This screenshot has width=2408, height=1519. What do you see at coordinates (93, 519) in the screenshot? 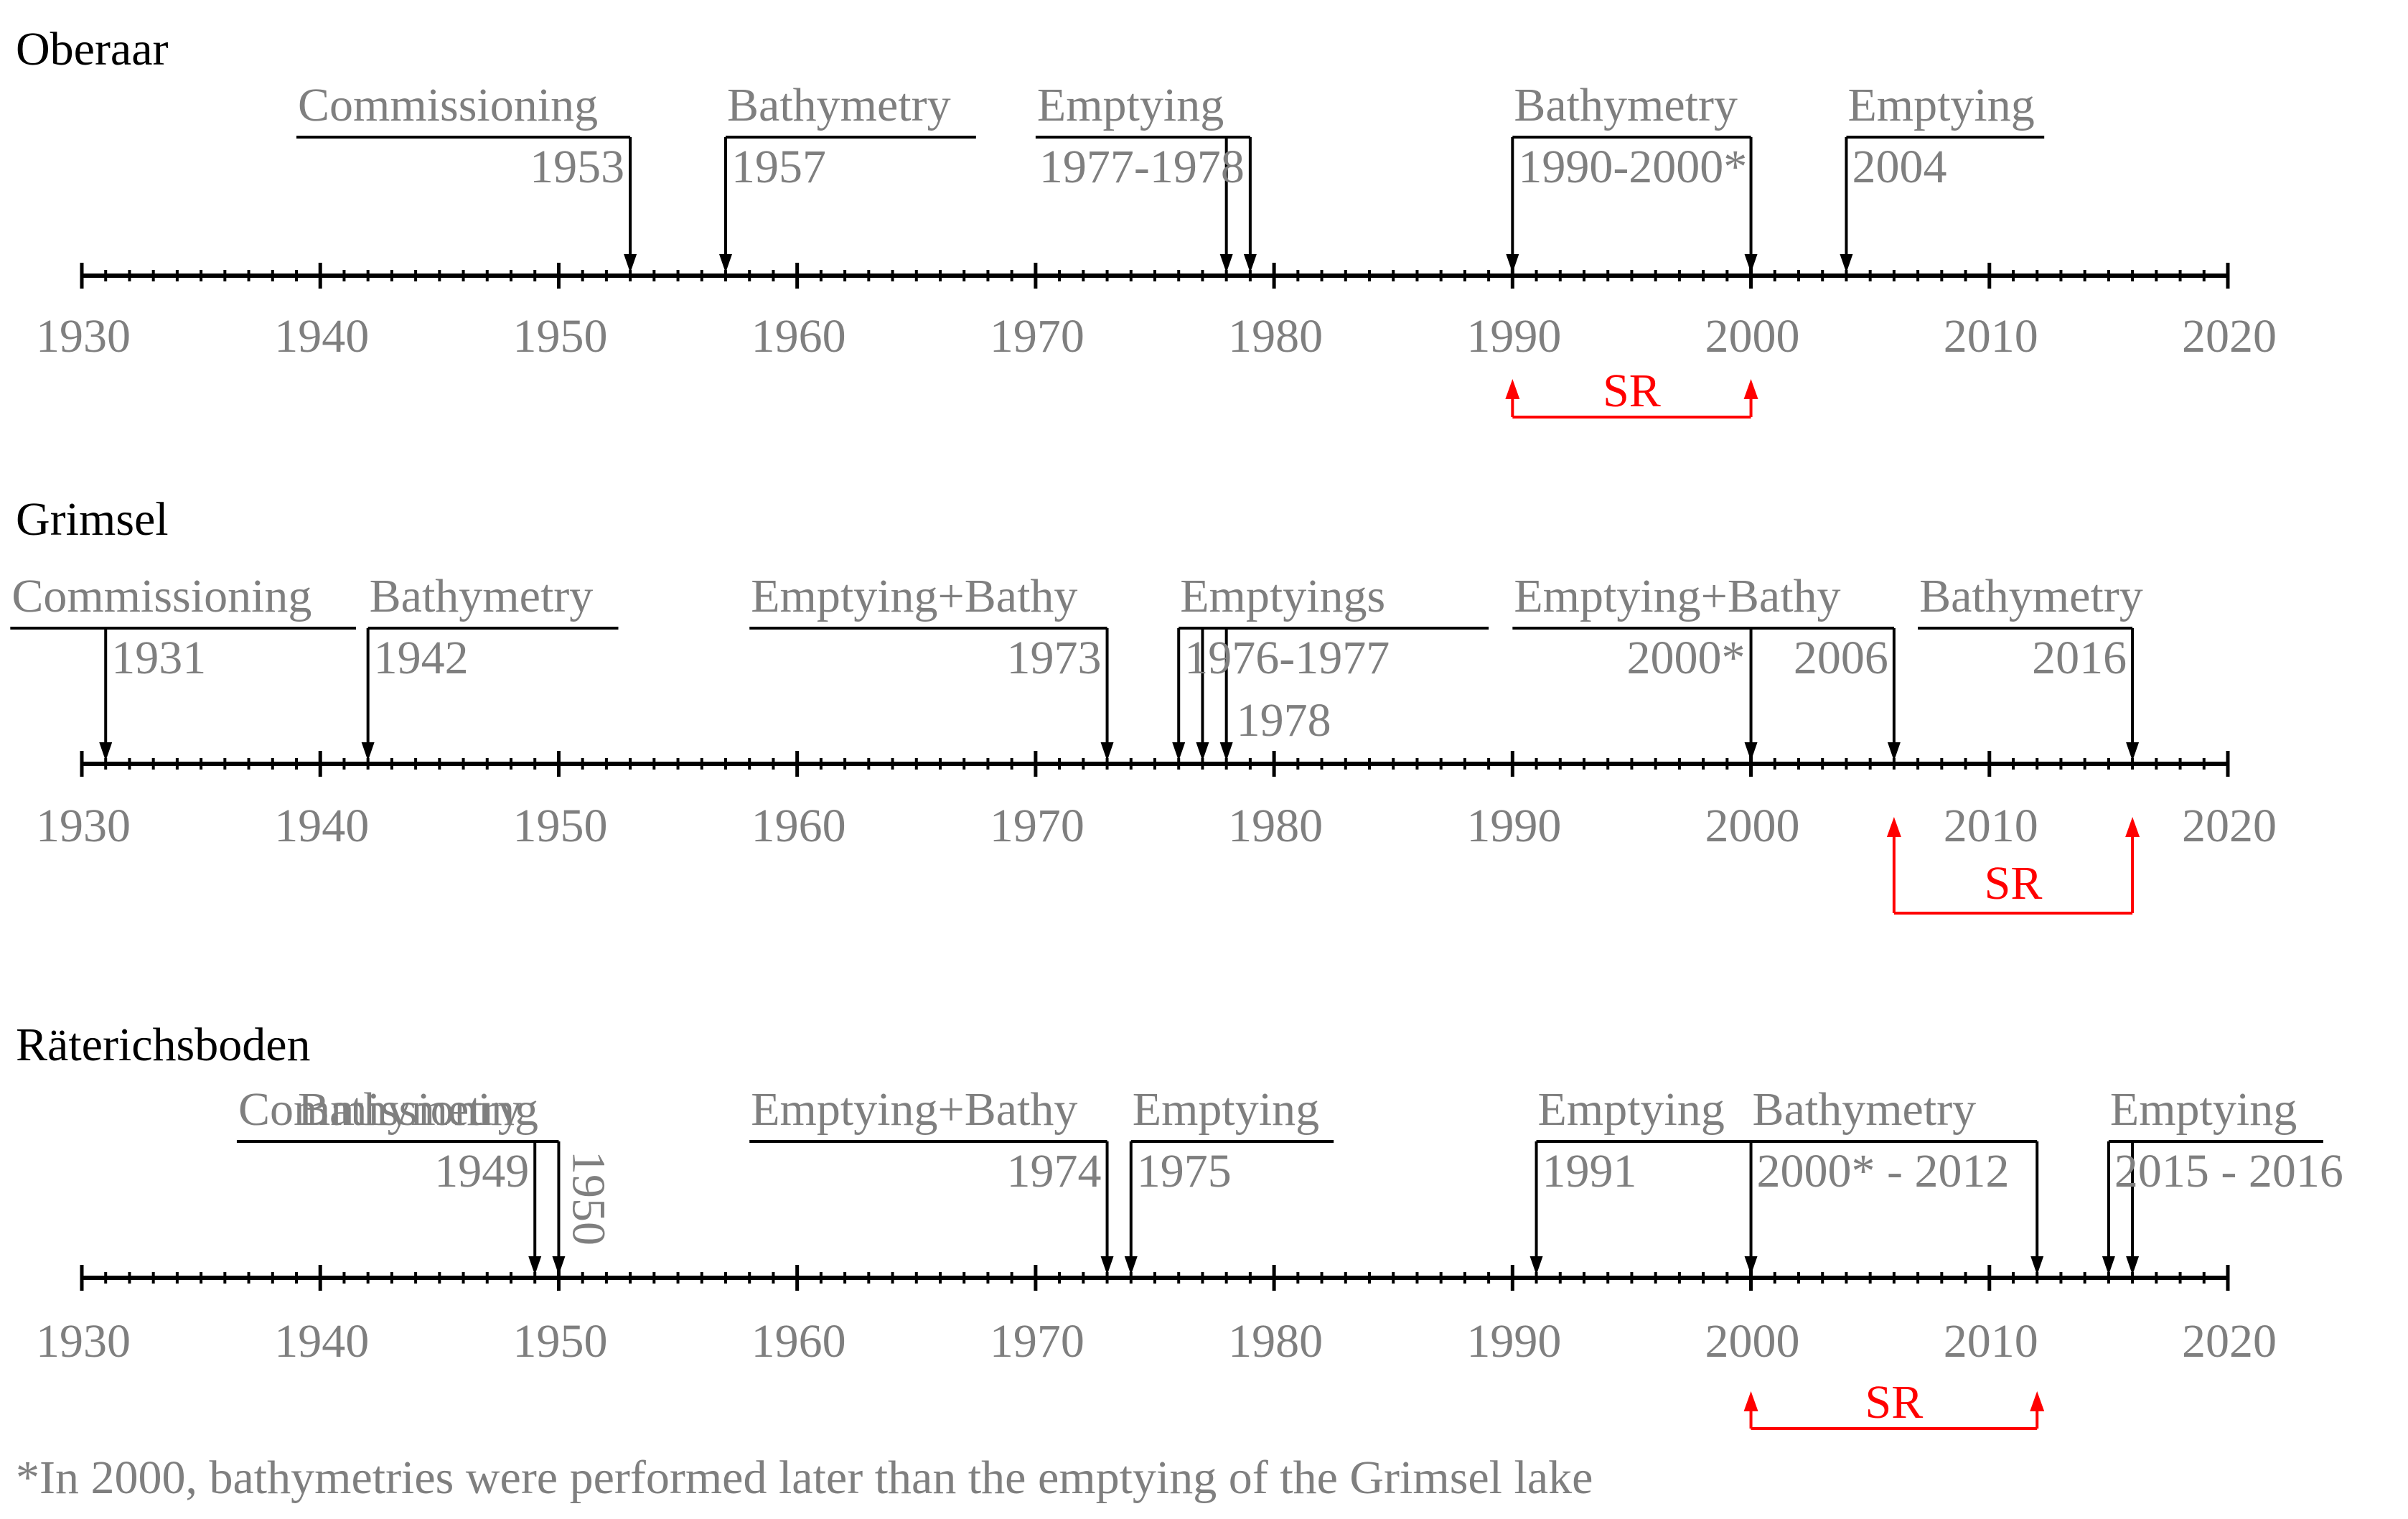
I see `panel-title: Grimsel` at bounding box center [93, 519].